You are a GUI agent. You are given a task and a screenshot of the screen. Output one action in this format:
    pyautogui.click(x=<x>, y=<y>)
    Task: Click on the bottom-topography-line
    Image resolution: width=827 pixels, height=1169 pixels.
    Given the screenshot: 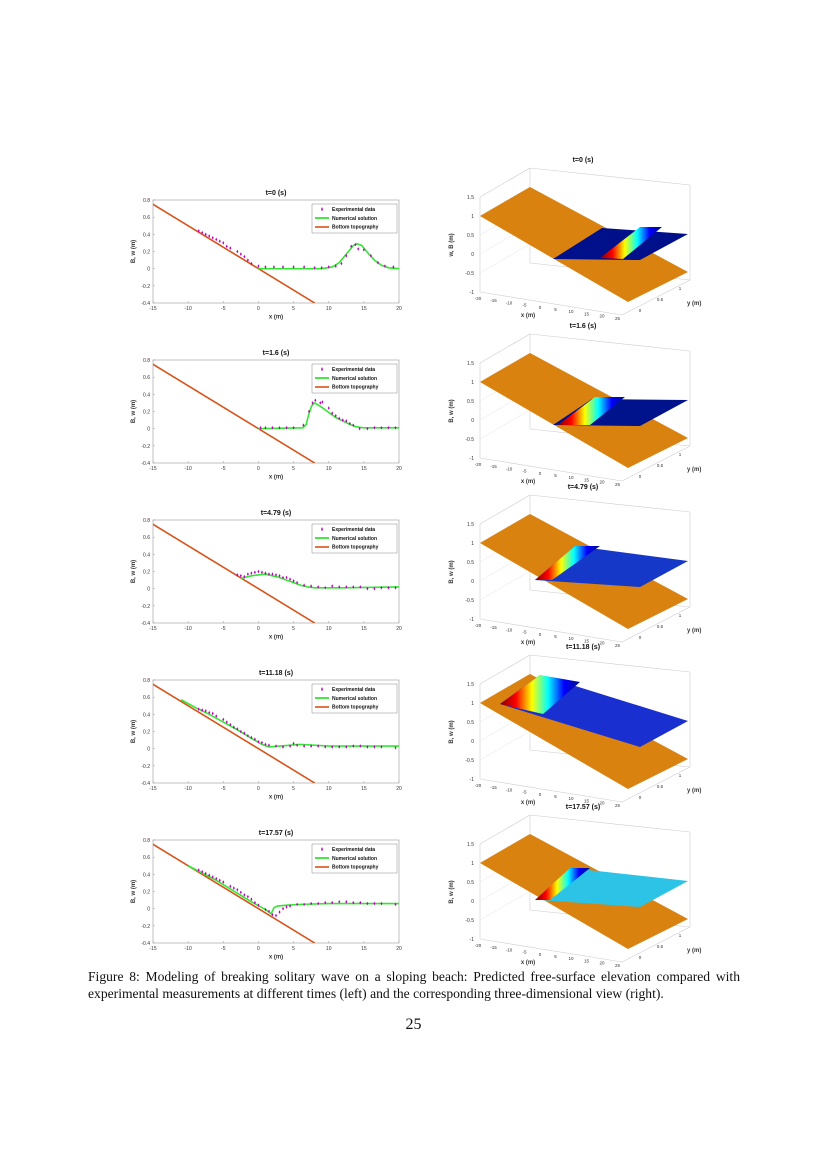 What is the action you would take?
    pyautogui.click(x=234, y=413)
    